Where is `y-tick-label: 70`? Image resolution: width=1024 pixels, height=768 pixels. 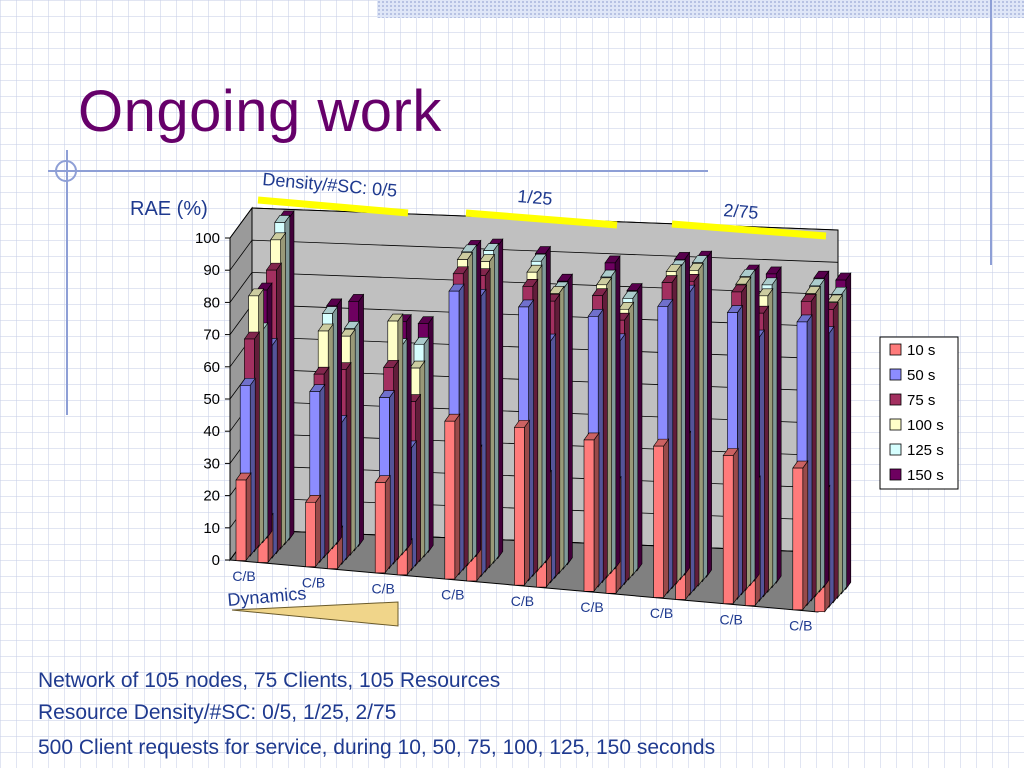
y-tick-label: 70 is located at coordinates (211, 335).